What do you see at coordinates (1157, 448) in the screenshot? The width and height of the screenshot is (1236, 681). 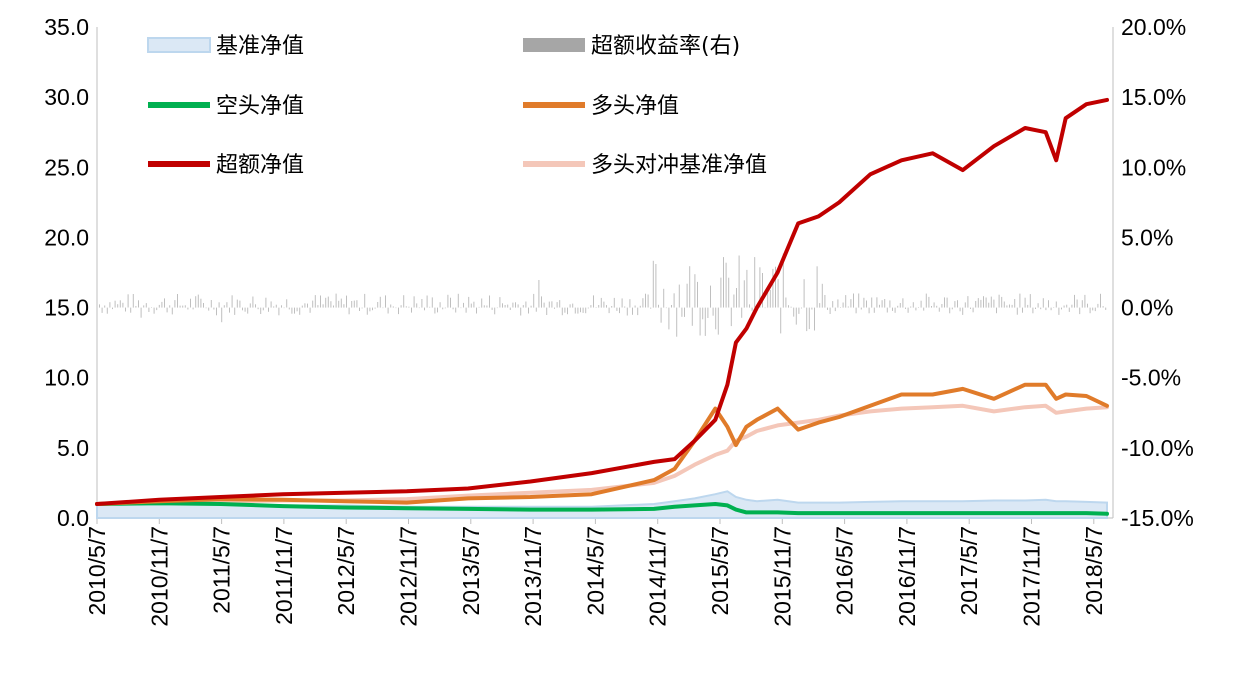 I see `y2-tick-label: -10.0%` at bounding box center [1157, 448].